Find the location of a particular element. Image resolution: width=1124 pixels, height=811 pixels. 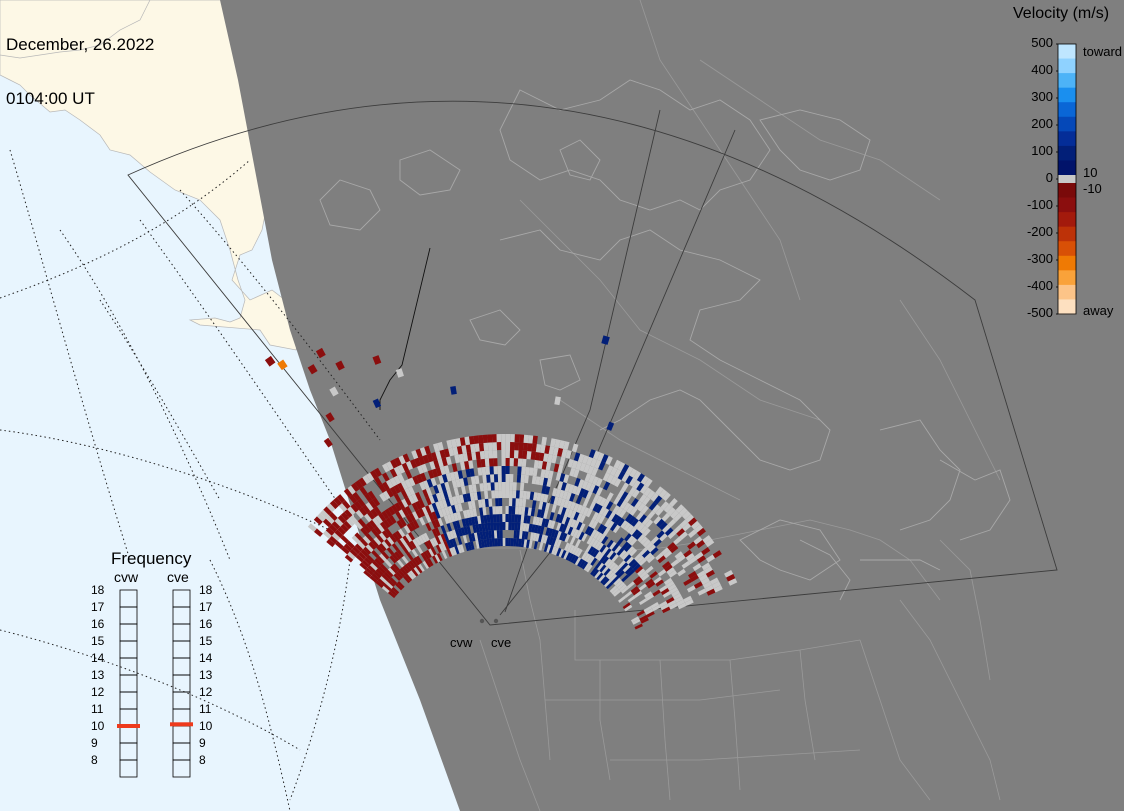

frequency-cell is located at coordinates (128, 768).